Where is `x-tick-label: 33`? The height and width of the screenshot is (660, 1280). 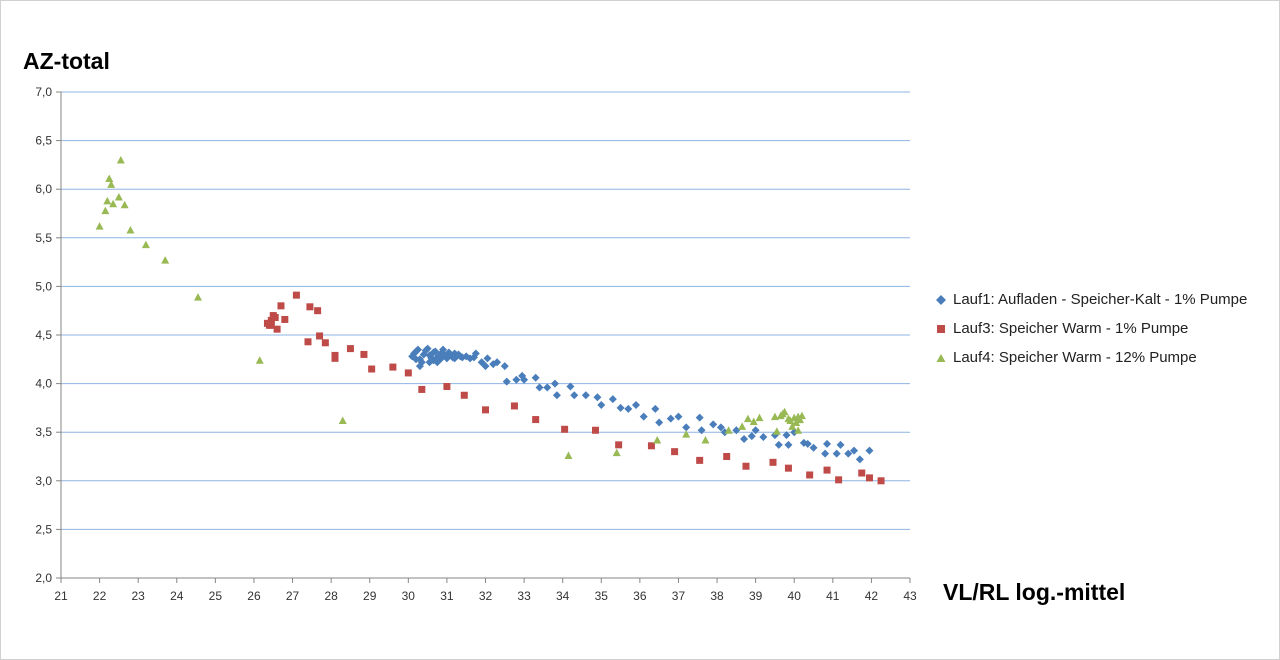
x-tick-label: 33 is located at coordinates (524, 596).